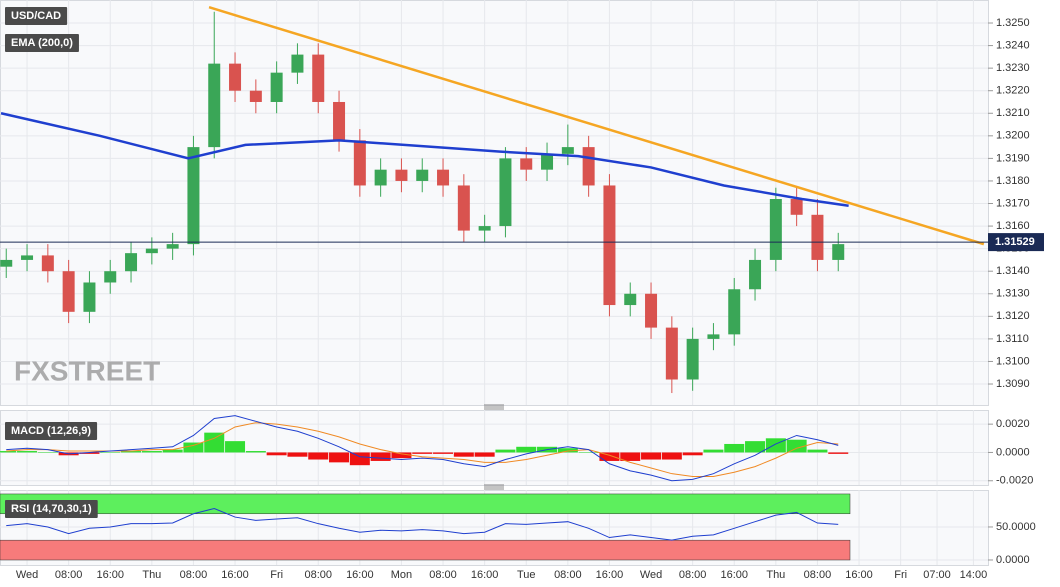  I want to click on x-tick-label: 07:00, so click(937, 575).